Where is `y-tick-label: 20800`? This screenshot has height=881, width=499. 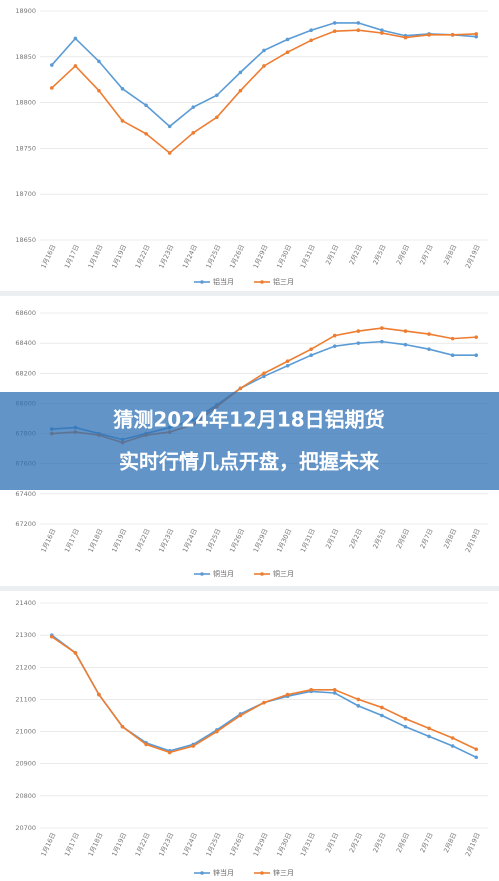
y-tick-label: 20800 is located at coordinates (25, 796).